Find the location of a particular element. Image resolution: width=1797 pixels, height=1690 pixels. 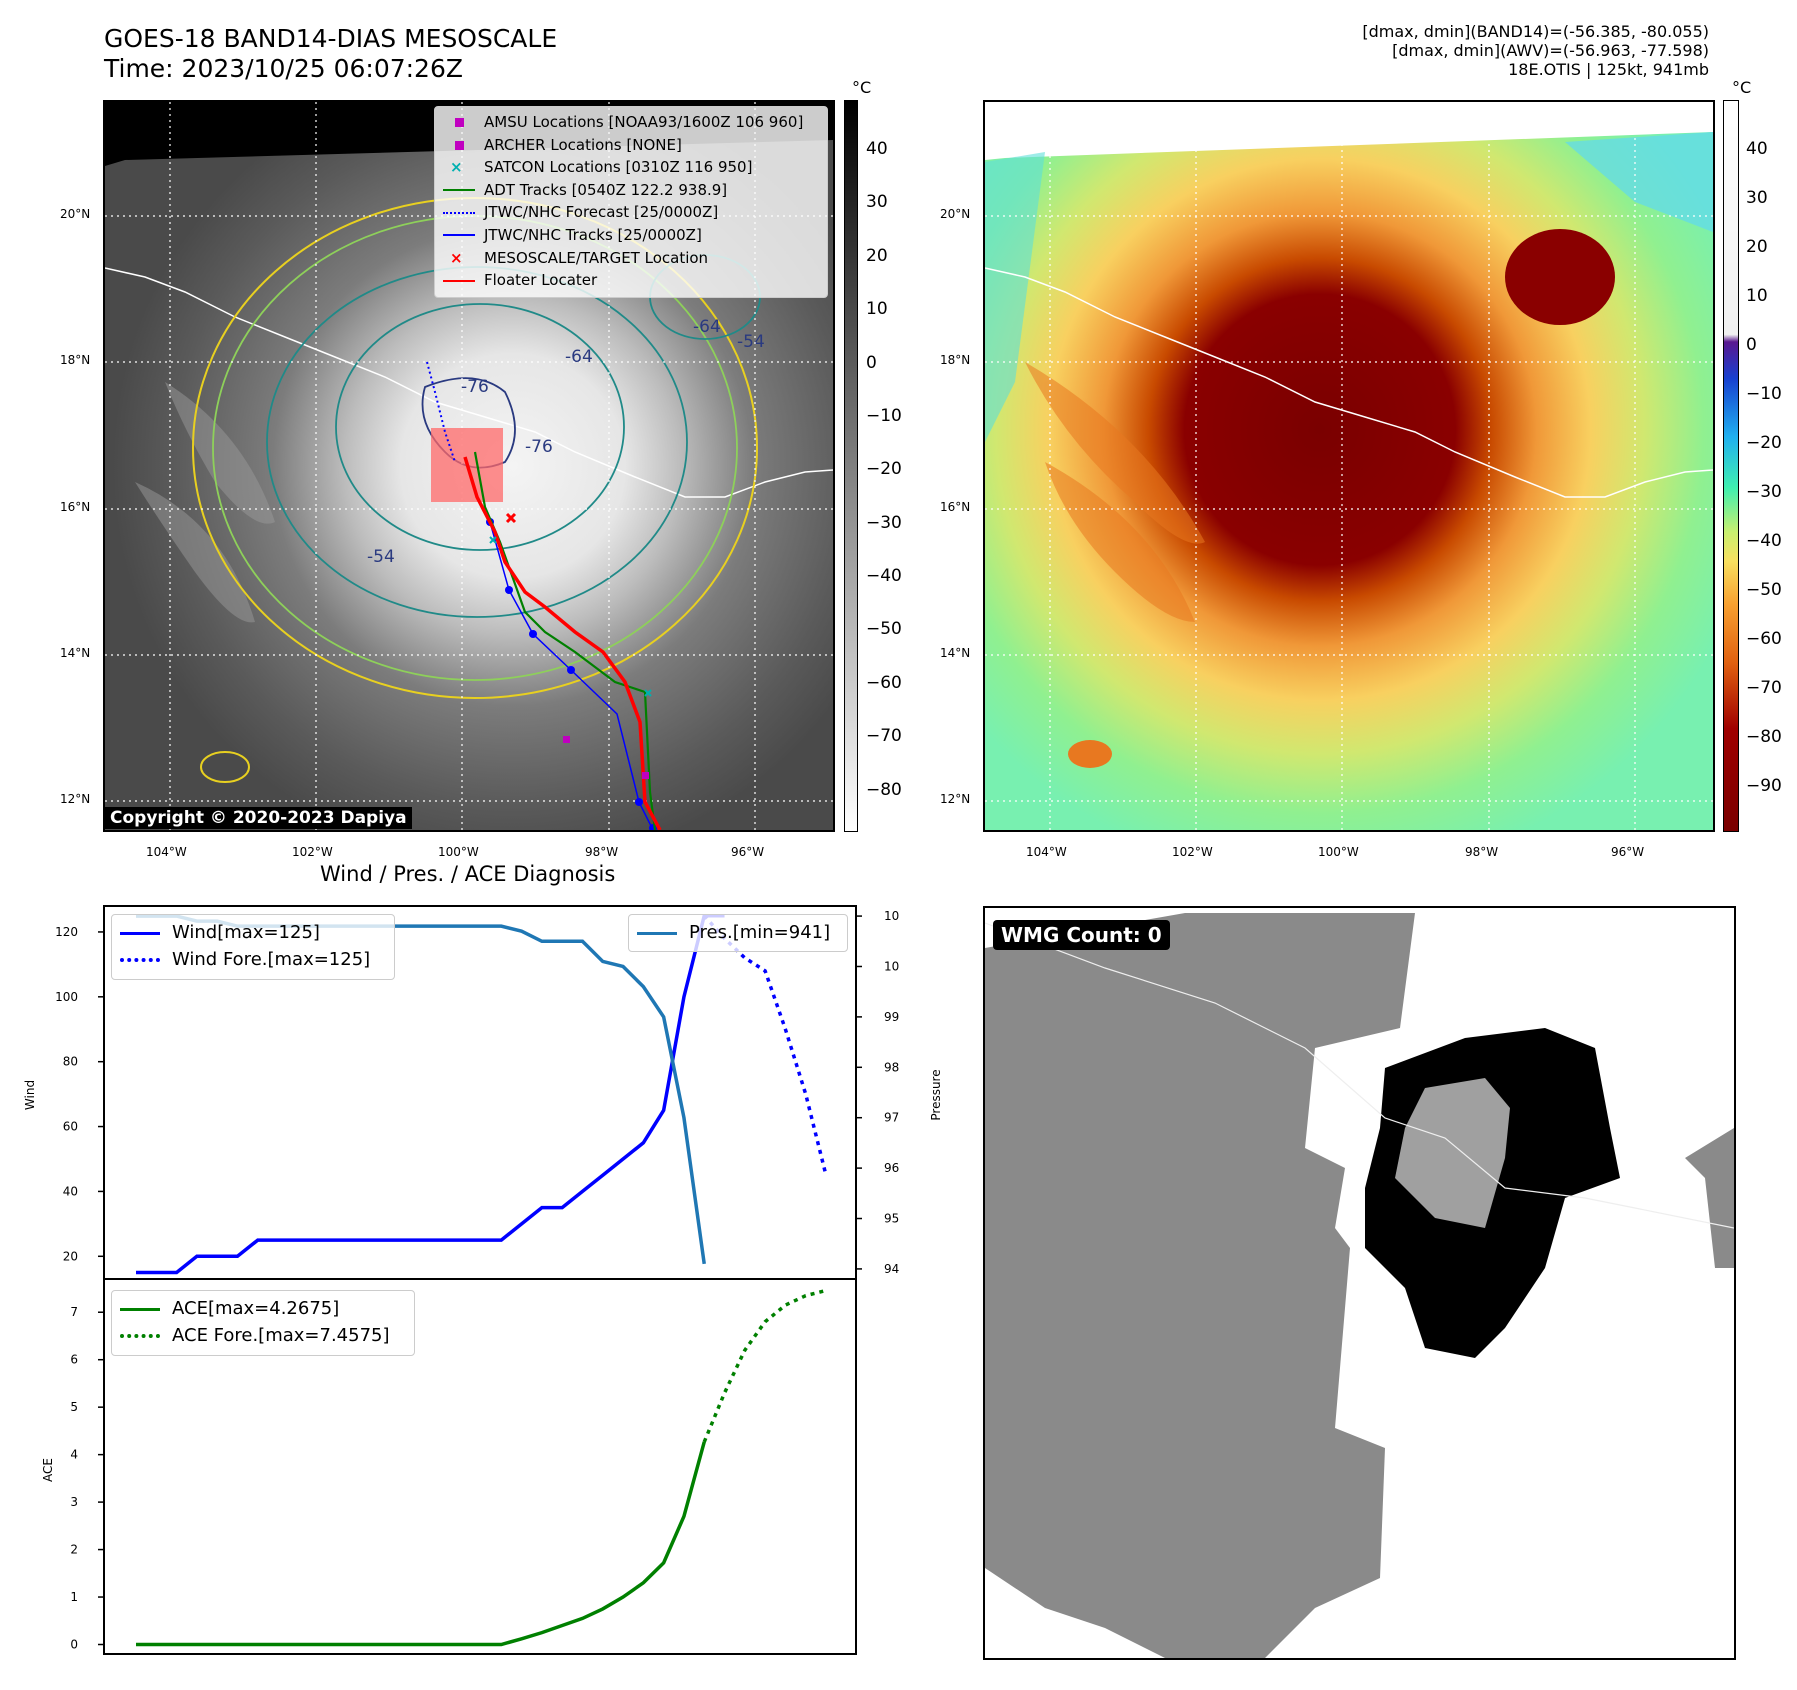

wmg-coastline is located at coordinates (1359, 1075).